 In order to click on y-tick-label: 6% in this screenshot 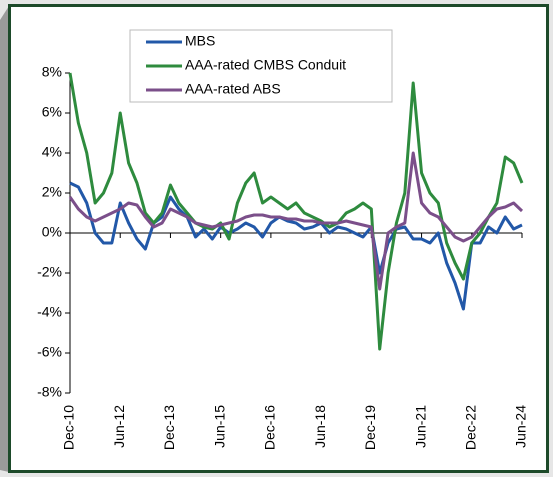, I will do `click(52, 112)`.